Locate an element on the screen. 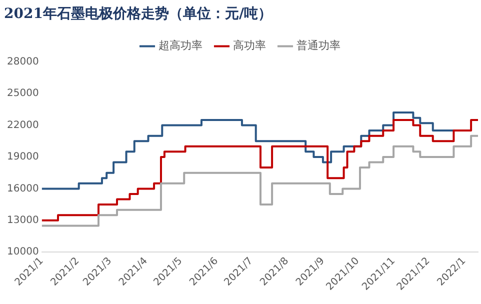 Image resolution: width=481 pixels, height=304 pixels. legend-label: 超高功率 is located at coordinates (180, 45).